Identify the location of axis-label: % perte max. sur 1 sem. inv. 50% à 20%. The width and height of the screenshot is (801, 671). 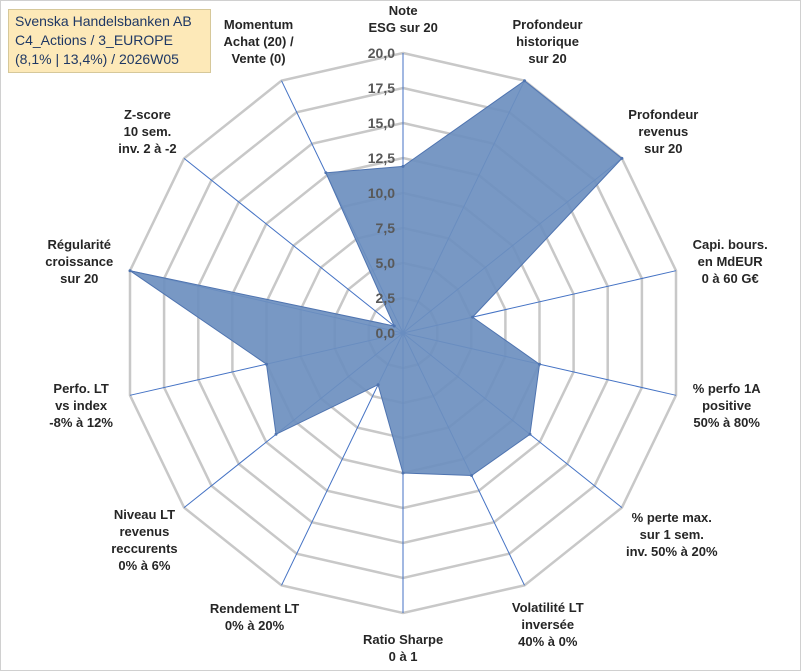
(672, 534).